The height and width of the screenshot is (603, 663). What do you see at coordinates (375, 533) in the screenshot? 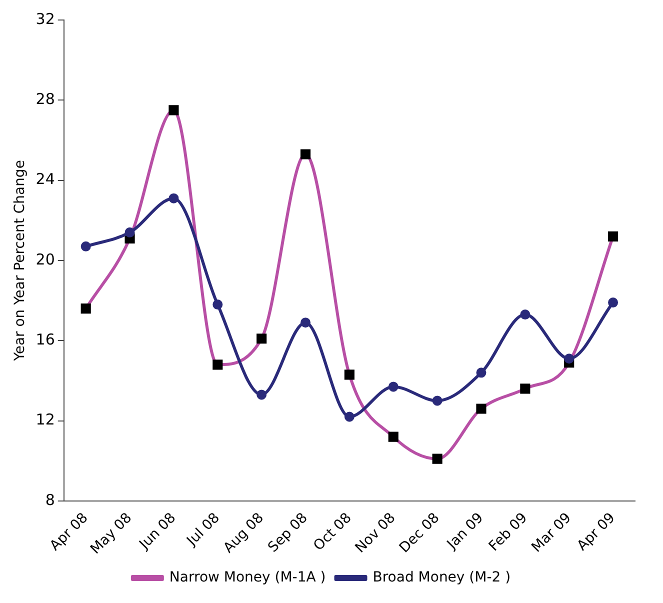
I see `x-tick-label: Nov 08` at bounding box center [375, 533].